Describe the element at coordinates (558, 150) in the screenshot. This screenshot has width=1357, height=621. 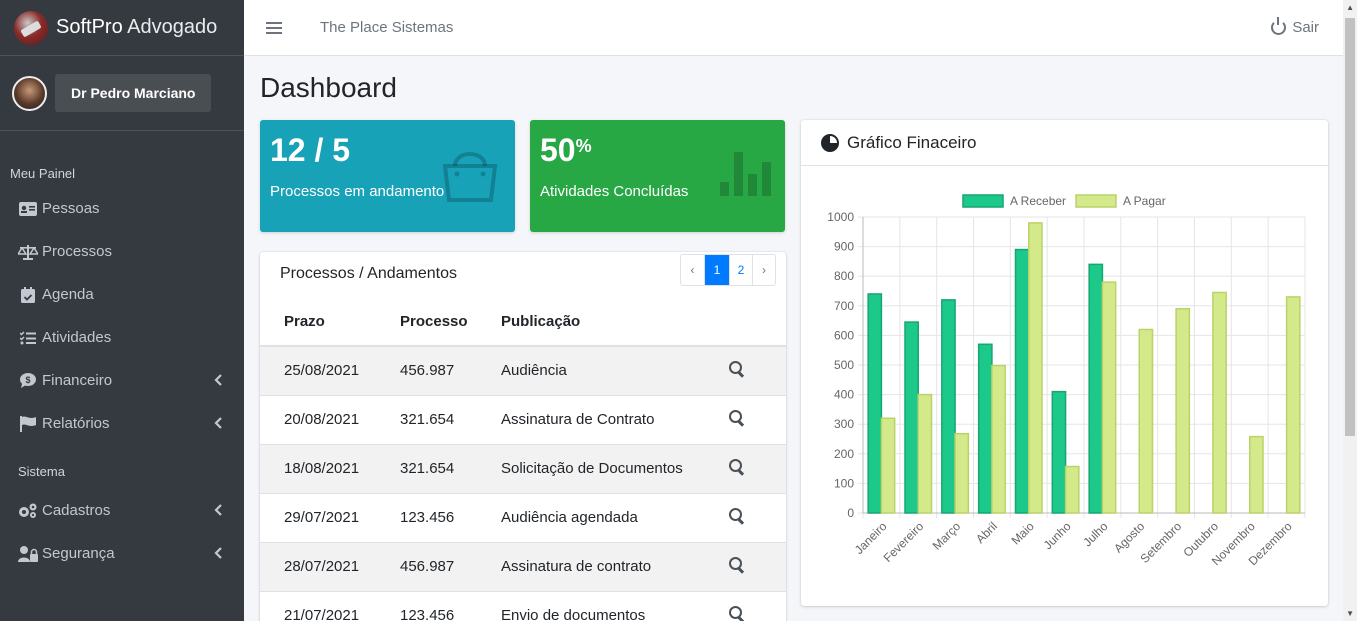
I see `stat-value: 50` at that location.